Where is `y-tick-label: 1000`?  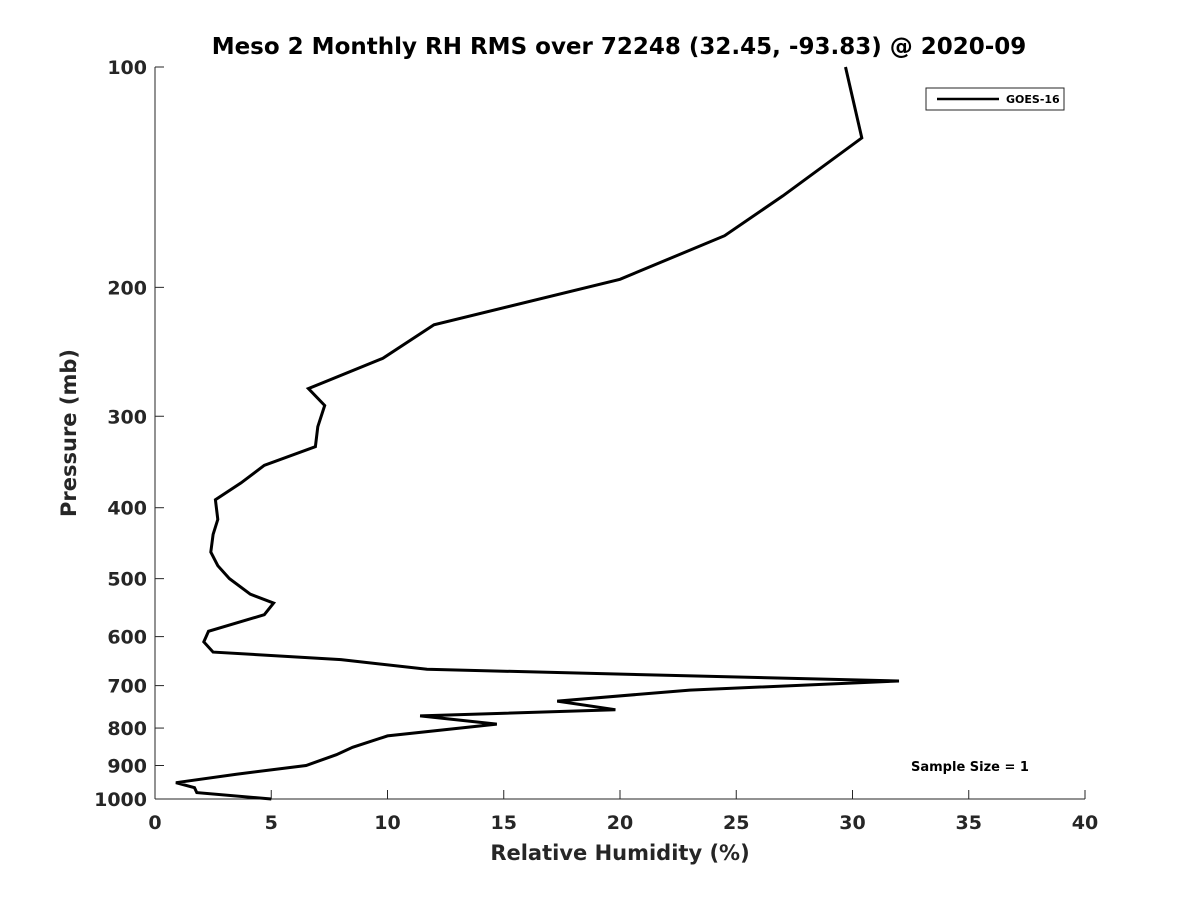
y-tick-label: 1000 is located at coordinates (120, 800).